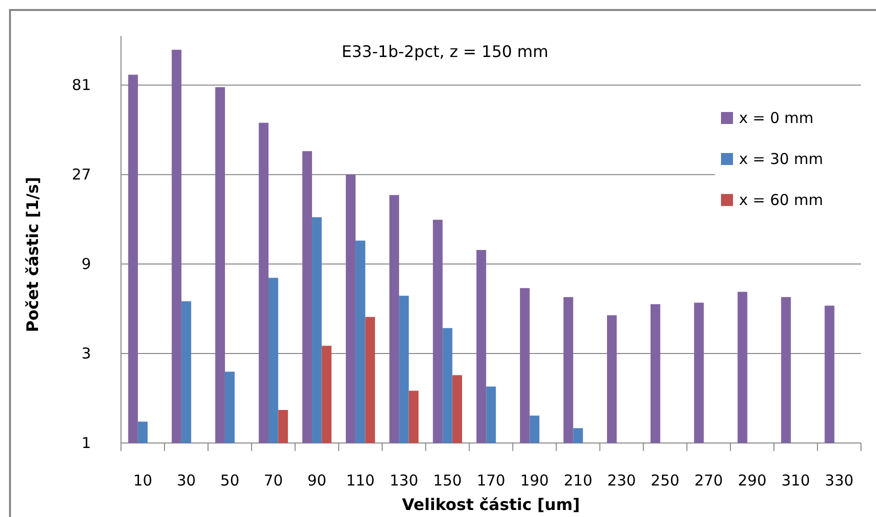 The width and height of the screenshot is (876, 517). I want to click on x-tick-label: 210, so click(578, 481).